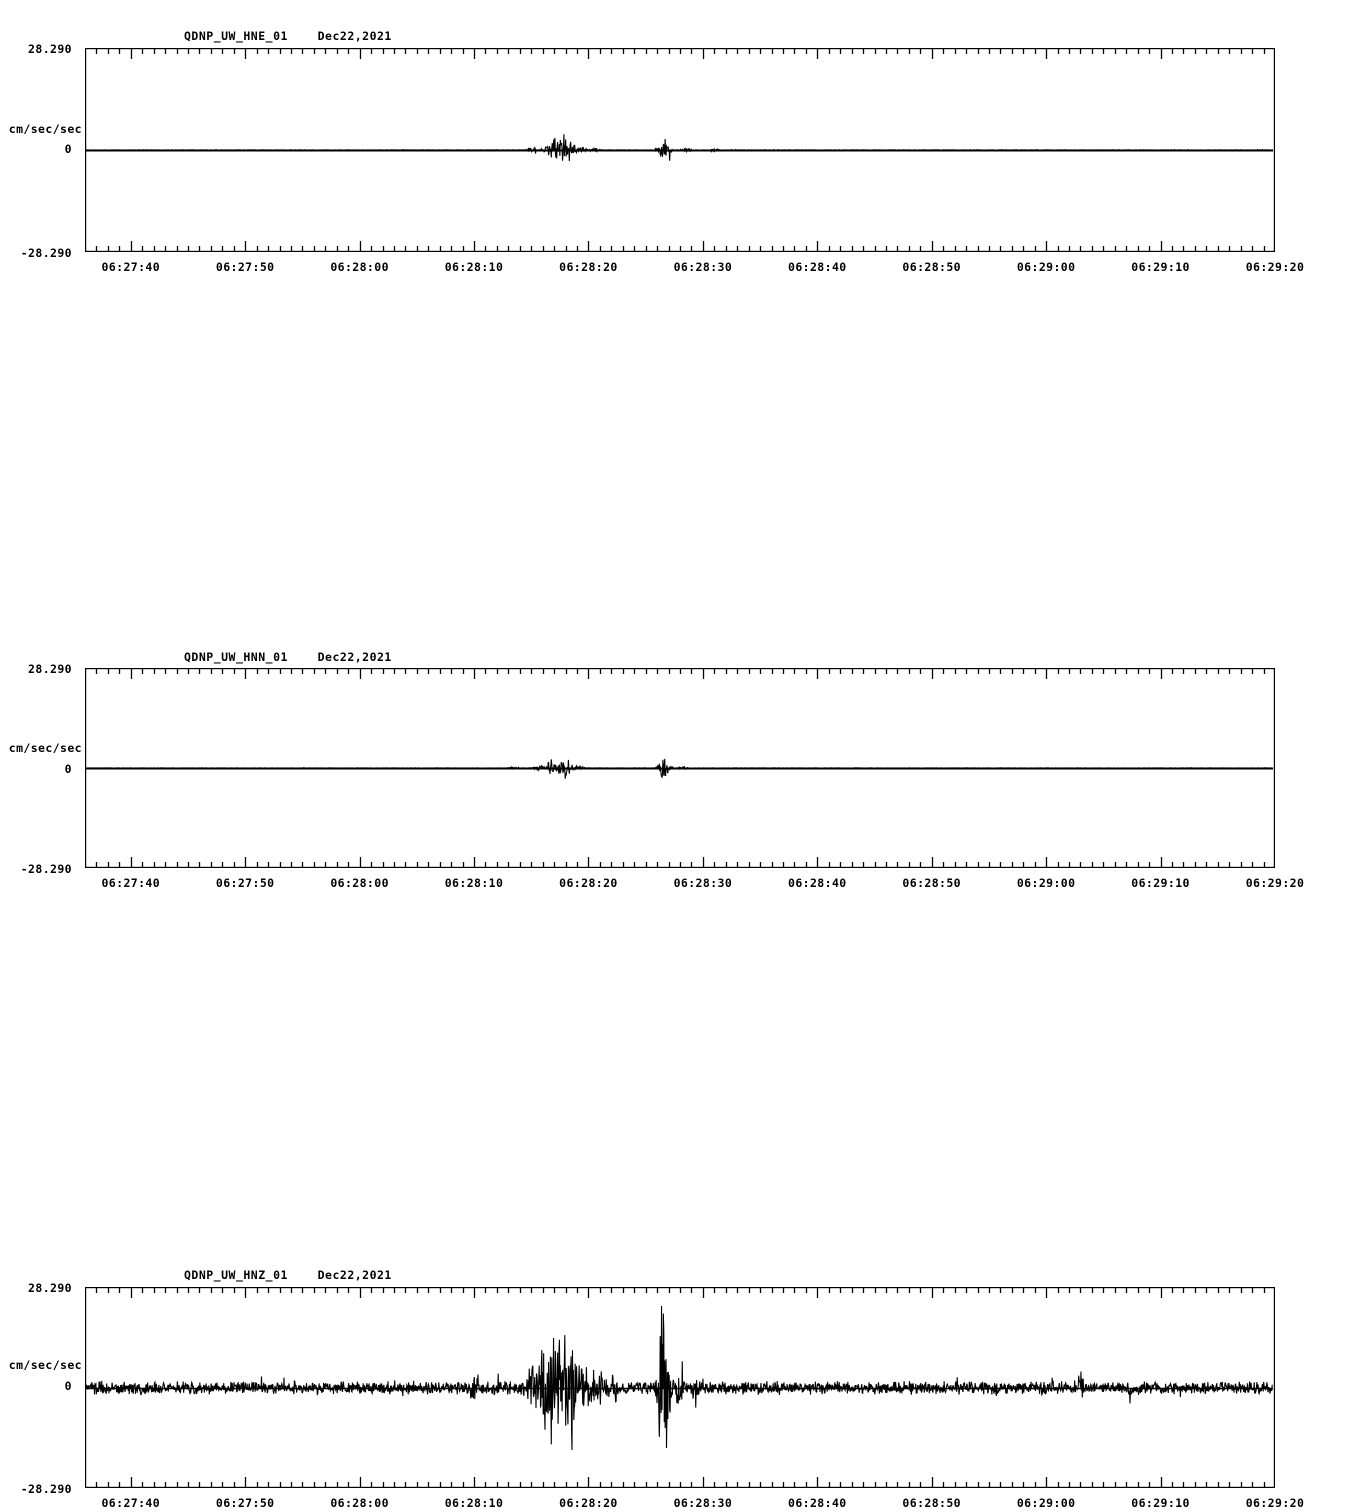 The width and height of the screenshot is (1358, 1512). What do you see at coordinates (50, 1288) in the screenshot?
I see `y-axis-max-label-hnz: 28.290` at bounding box center [50, 1288].